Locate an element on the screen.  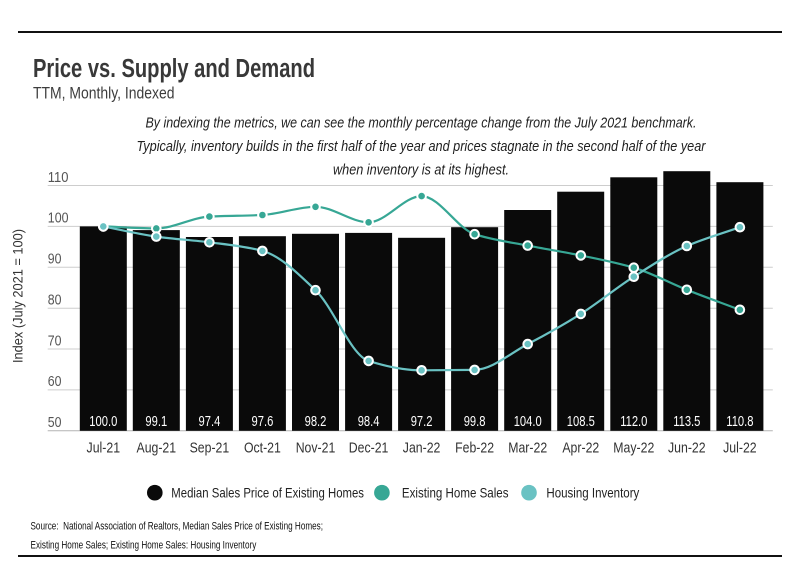
svg-text: 97.2 is located at coordinates (422, 422).